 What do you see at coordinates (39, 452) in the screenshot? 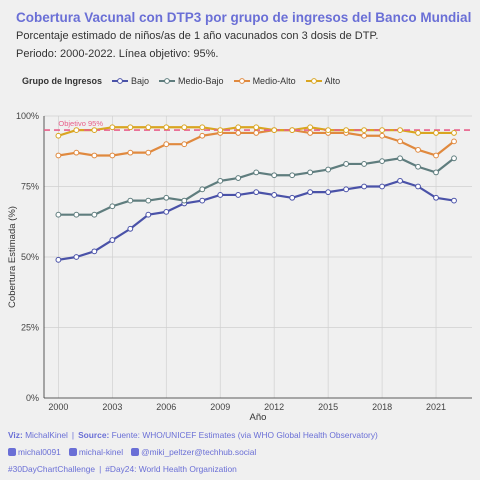
I see `github-handle: michal0091` at bounding box center [39, 452].